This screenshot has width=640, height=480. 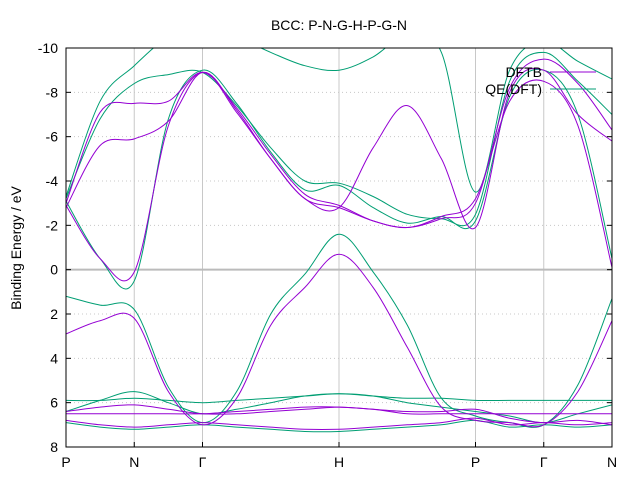 What do you see at coordinates (54, 447) in the screenshot?
I see `y-tick-label: 8` at bounding box center [54, 447].